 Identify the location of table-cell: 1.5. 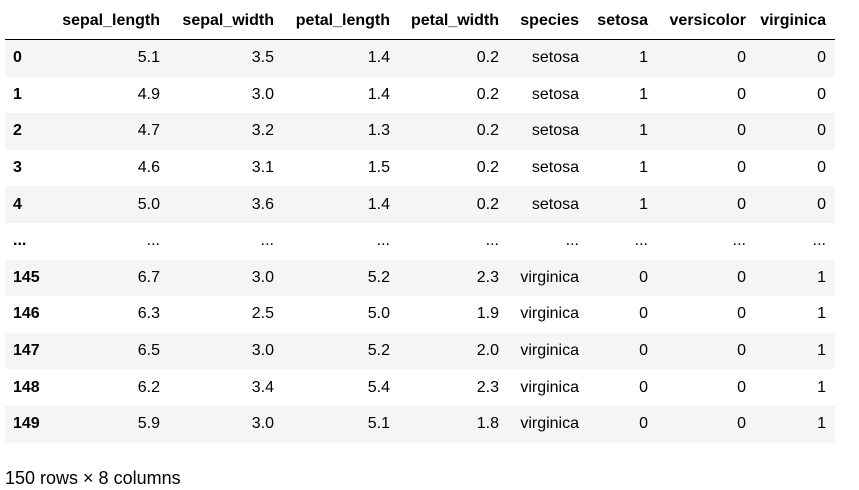
(378, 168).